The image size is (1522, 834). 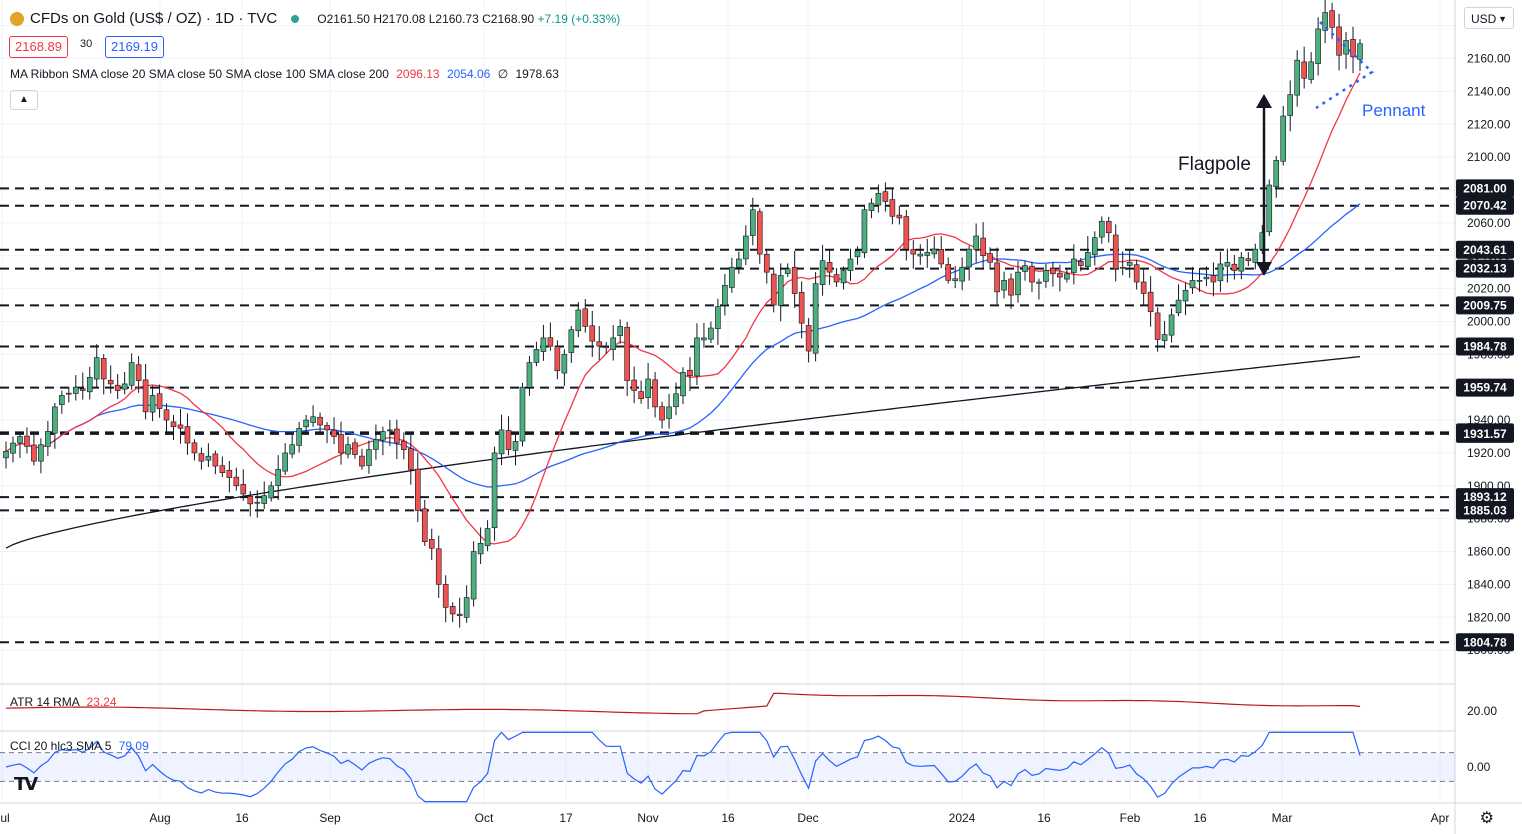 I want to click on cci-legend: CCI 20 hlc3 SMA 5 79.09, so click(x=79, y=746).